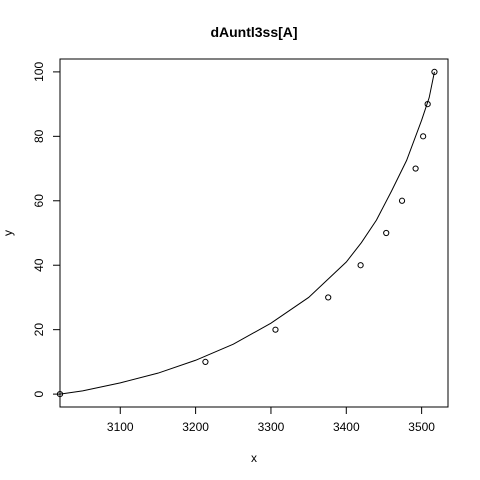 Image resolution: width=480 pixels, height=480 pixels. Describe the element at coordinates (46, 229) in the screenshot. I see `y-axis: 0 20 40 60 80 100` at that location.